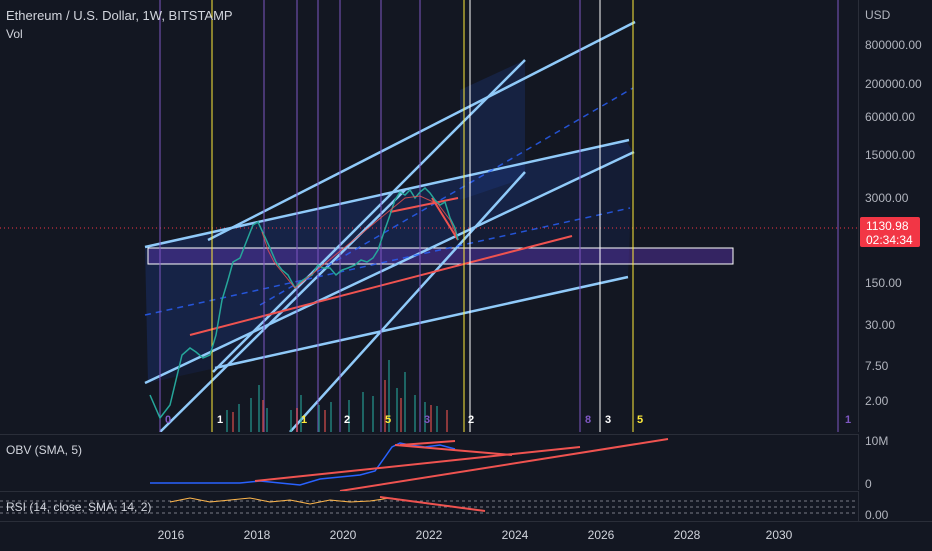 The image size is (932, 551). I want to click on trend-line-drop, so click(445, 219).